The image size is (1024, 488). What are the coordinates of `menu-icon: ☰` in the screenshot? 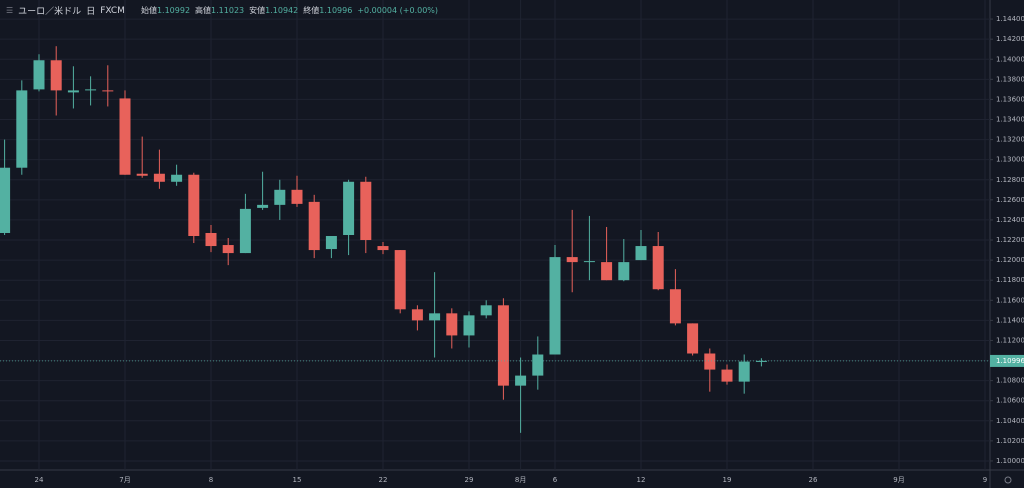 It's located at (10, 10).